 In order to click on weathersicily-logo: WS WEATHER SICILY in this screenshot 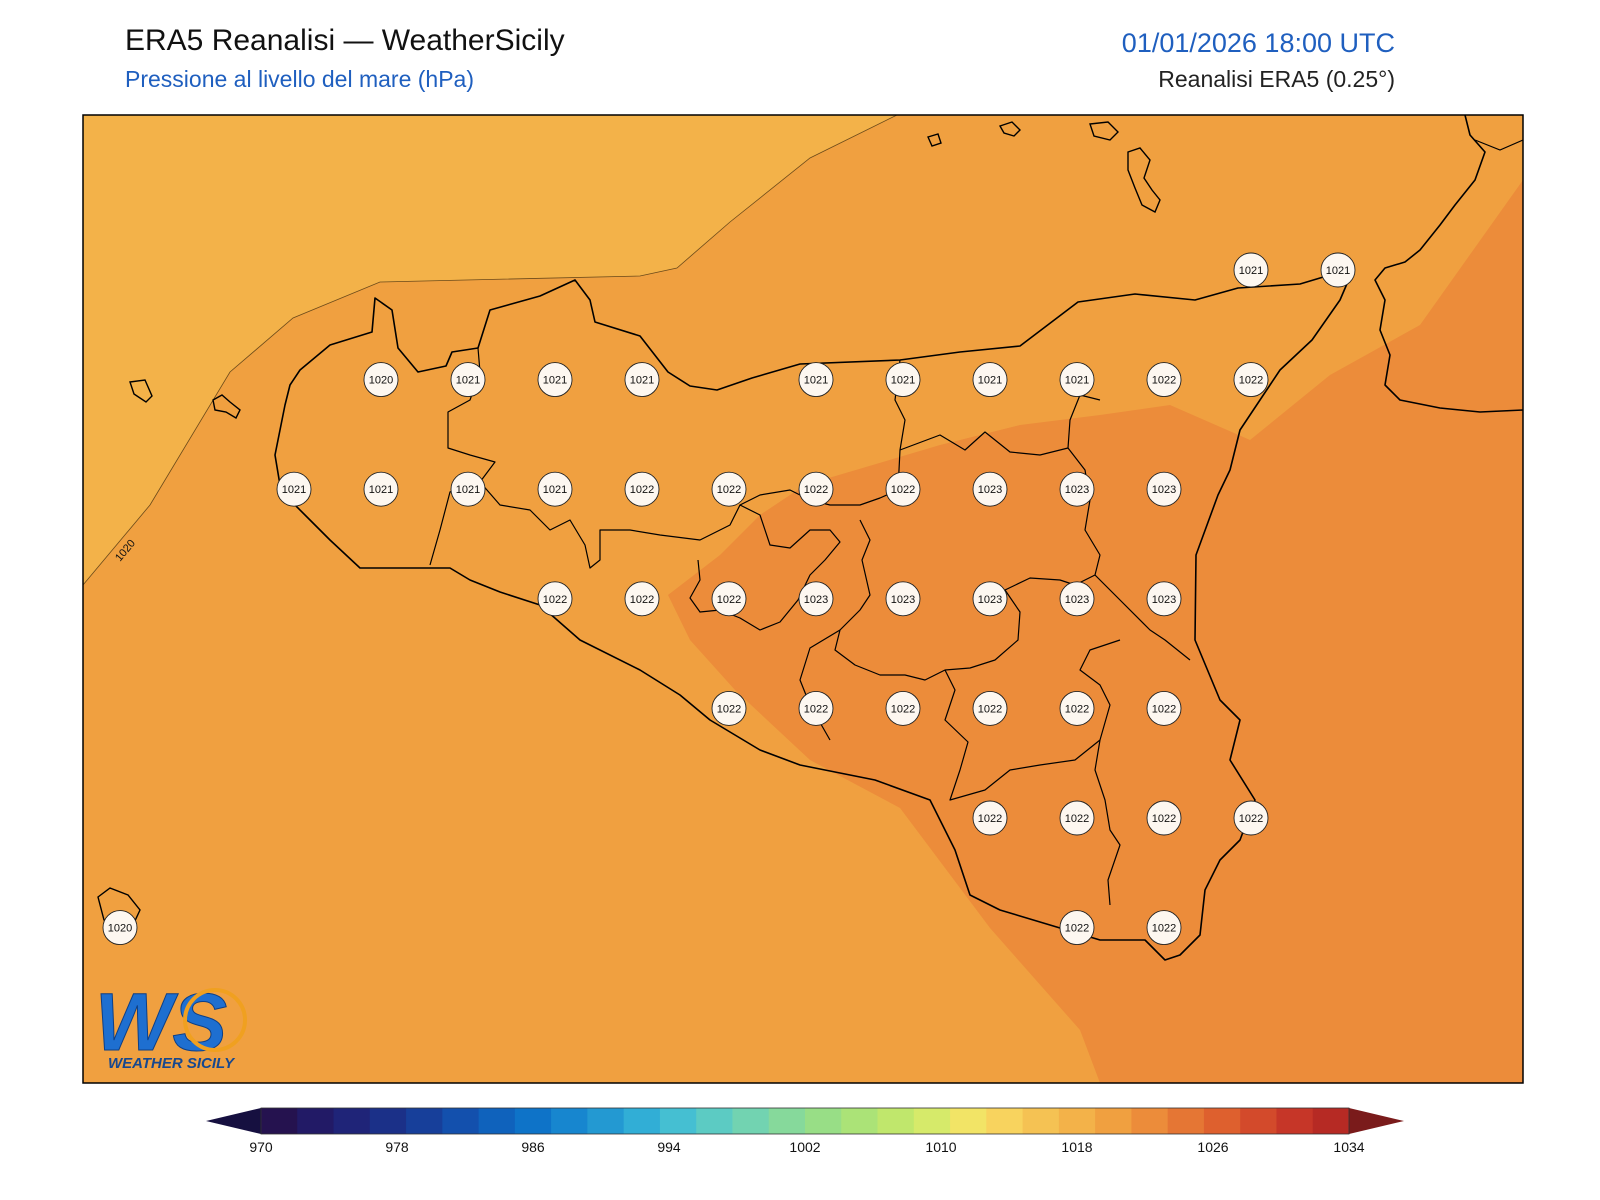, I will do `click(171, 1024)`.